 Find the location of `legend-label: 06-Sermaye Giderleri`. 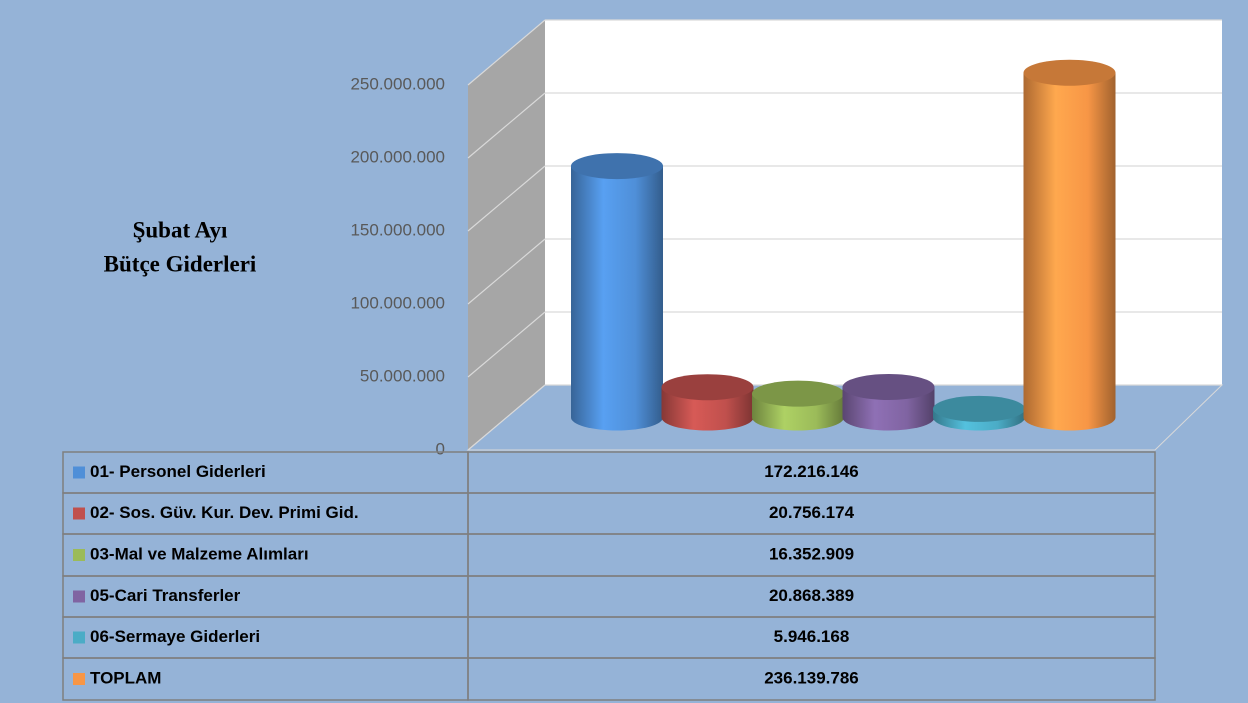

legend-label: 06-Sermaye Giderleri is located at coordinates (175, 636).